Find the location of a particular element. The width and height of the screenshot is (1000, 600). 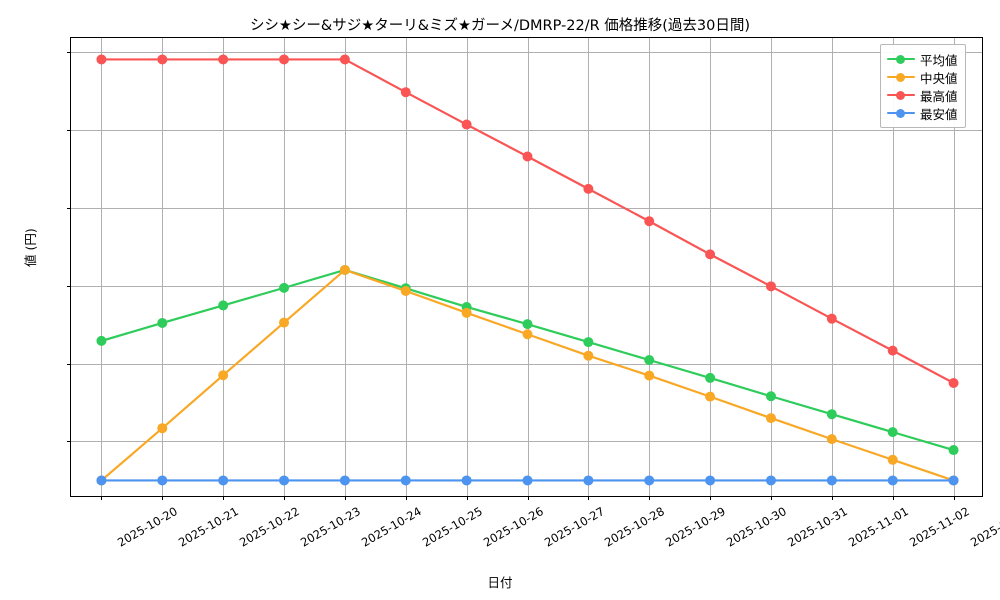

x-tick-label: 2025-10-22 is located at coordinates (269, 527).